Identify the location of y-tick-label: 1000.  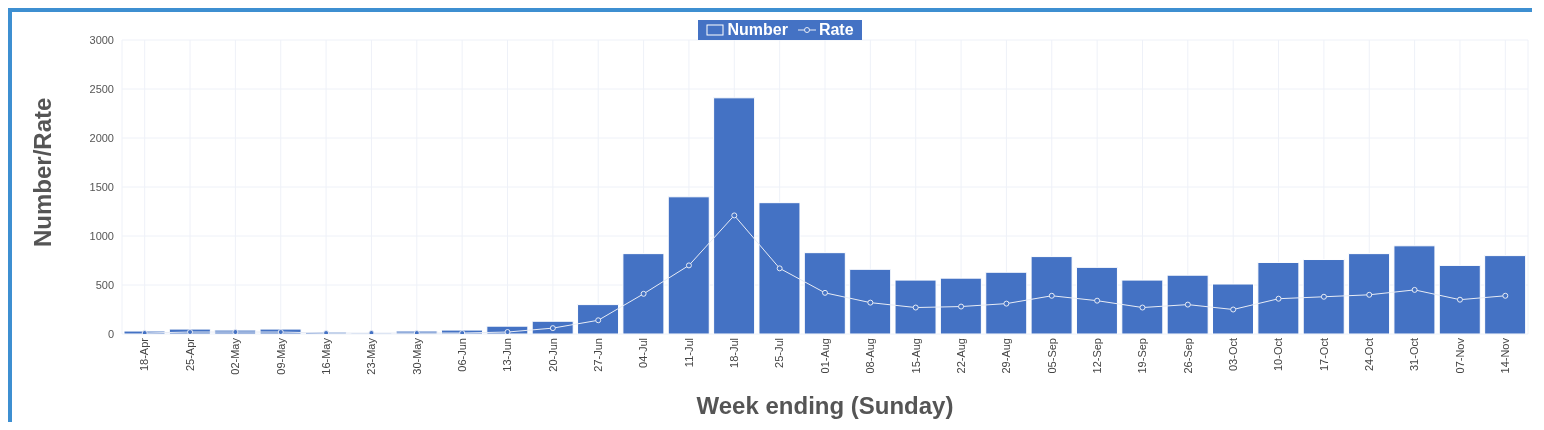
(101, 235).